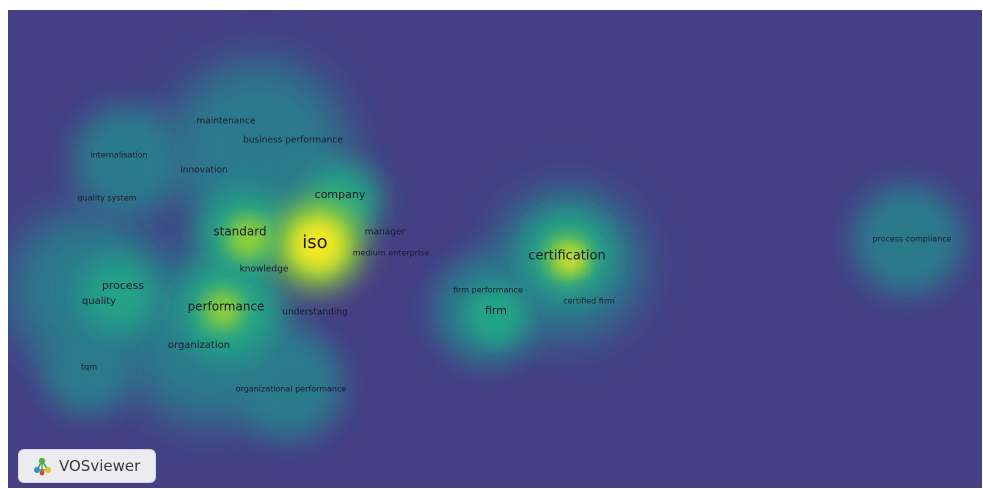 The width and height of the screenshot is (983, 489). I want to click on term-label-quality-system: quality system, so click(107, 198).